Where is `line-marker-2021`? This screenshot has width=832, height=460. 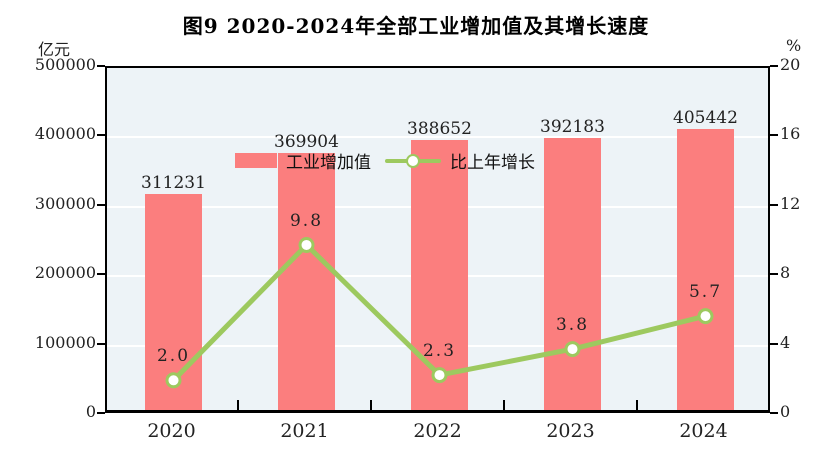
line-marker-2021 is located at coordinates (306, 244).